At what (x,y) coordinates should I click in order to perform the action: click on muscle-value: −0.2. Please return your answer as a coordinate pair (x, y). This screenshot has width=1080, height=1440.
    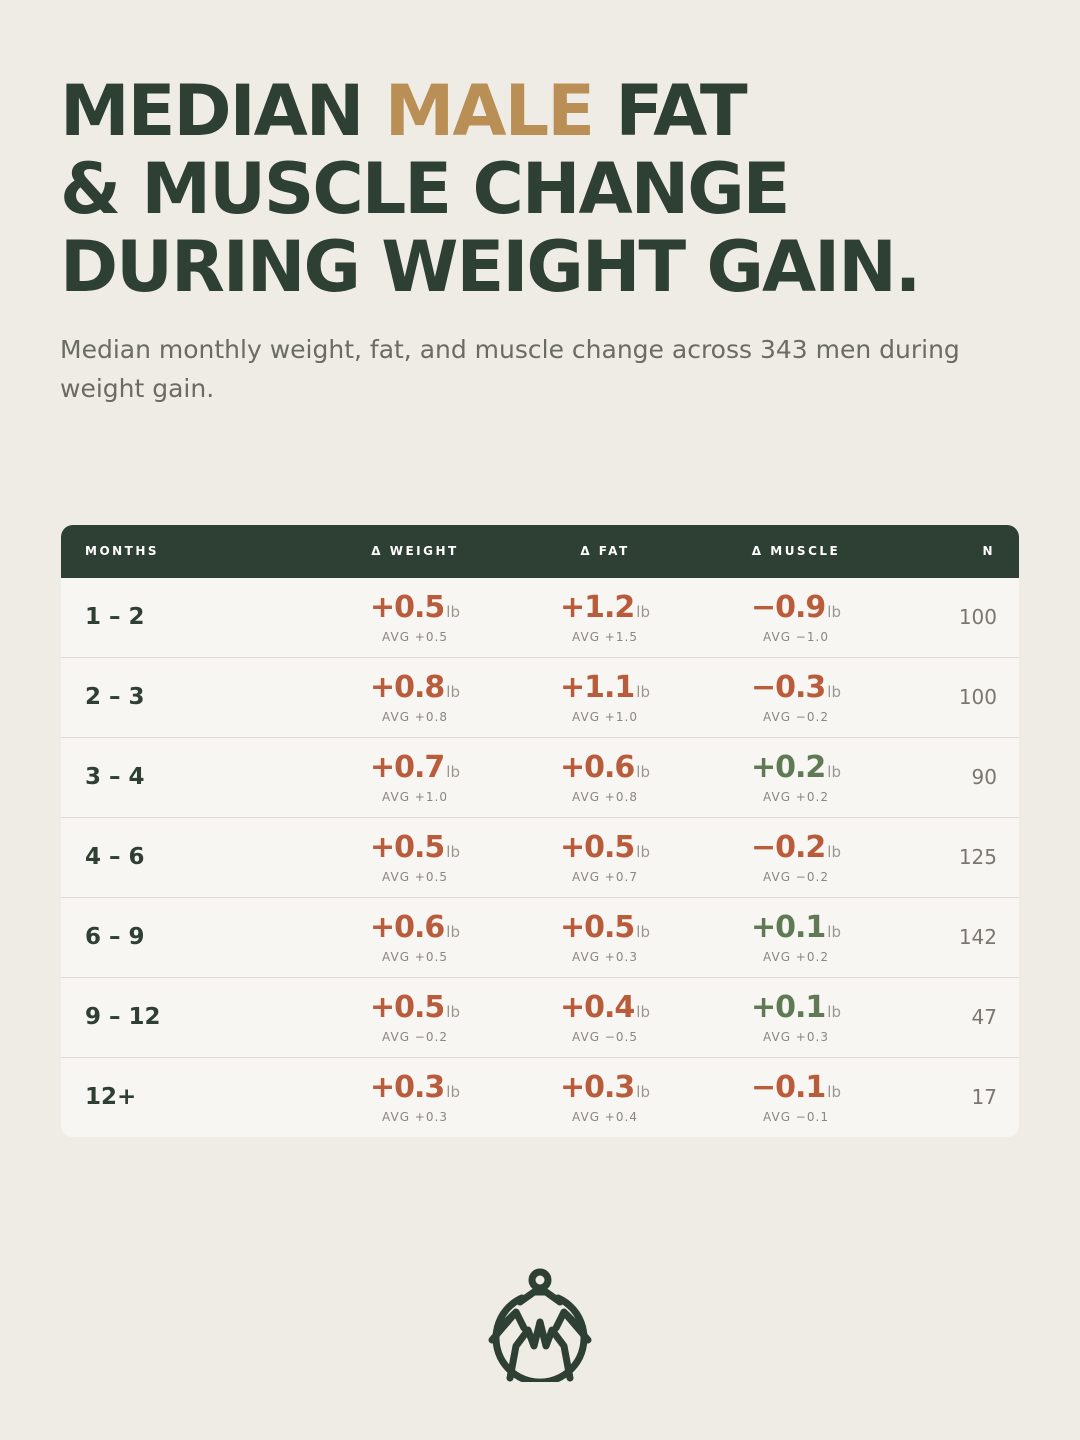
    Looking at the image, I should click on (788, 847).